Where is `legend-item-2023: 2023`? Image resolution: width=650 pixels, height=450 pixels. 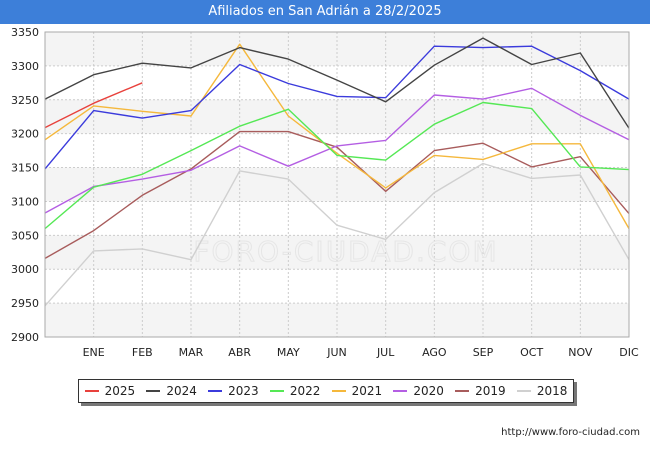
legend-item-2023: 2023 is located at coordinates (233, 391).